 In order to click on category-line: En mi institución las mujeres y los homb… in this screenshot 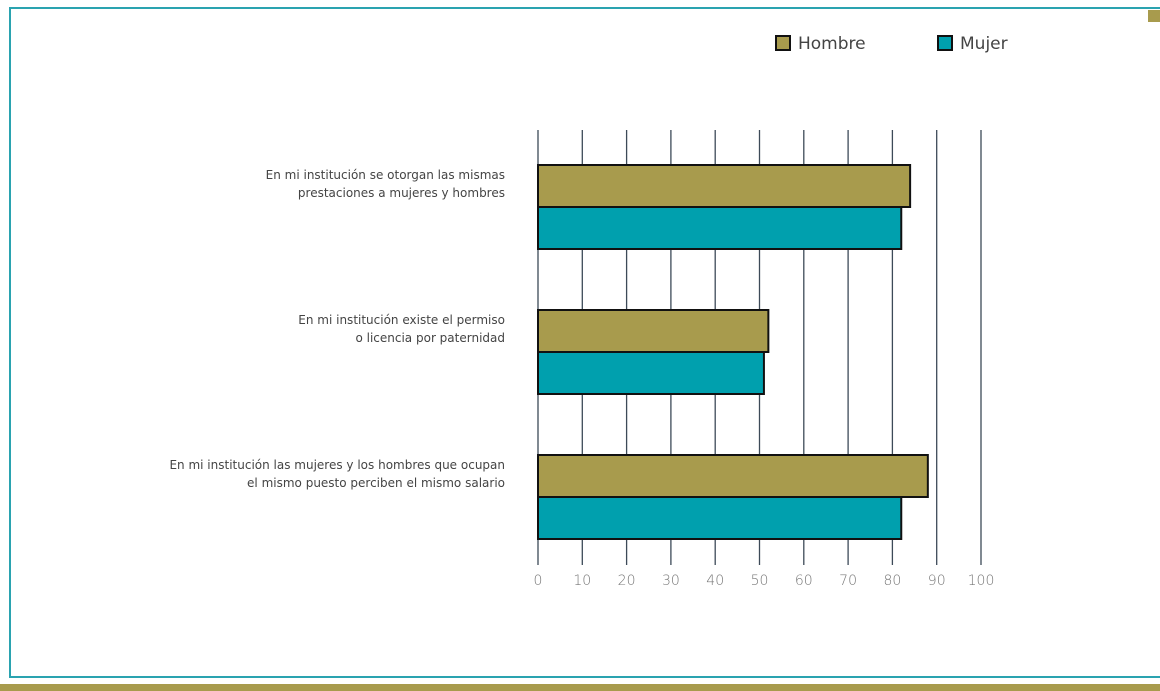, I will do `click(337, 465)`.